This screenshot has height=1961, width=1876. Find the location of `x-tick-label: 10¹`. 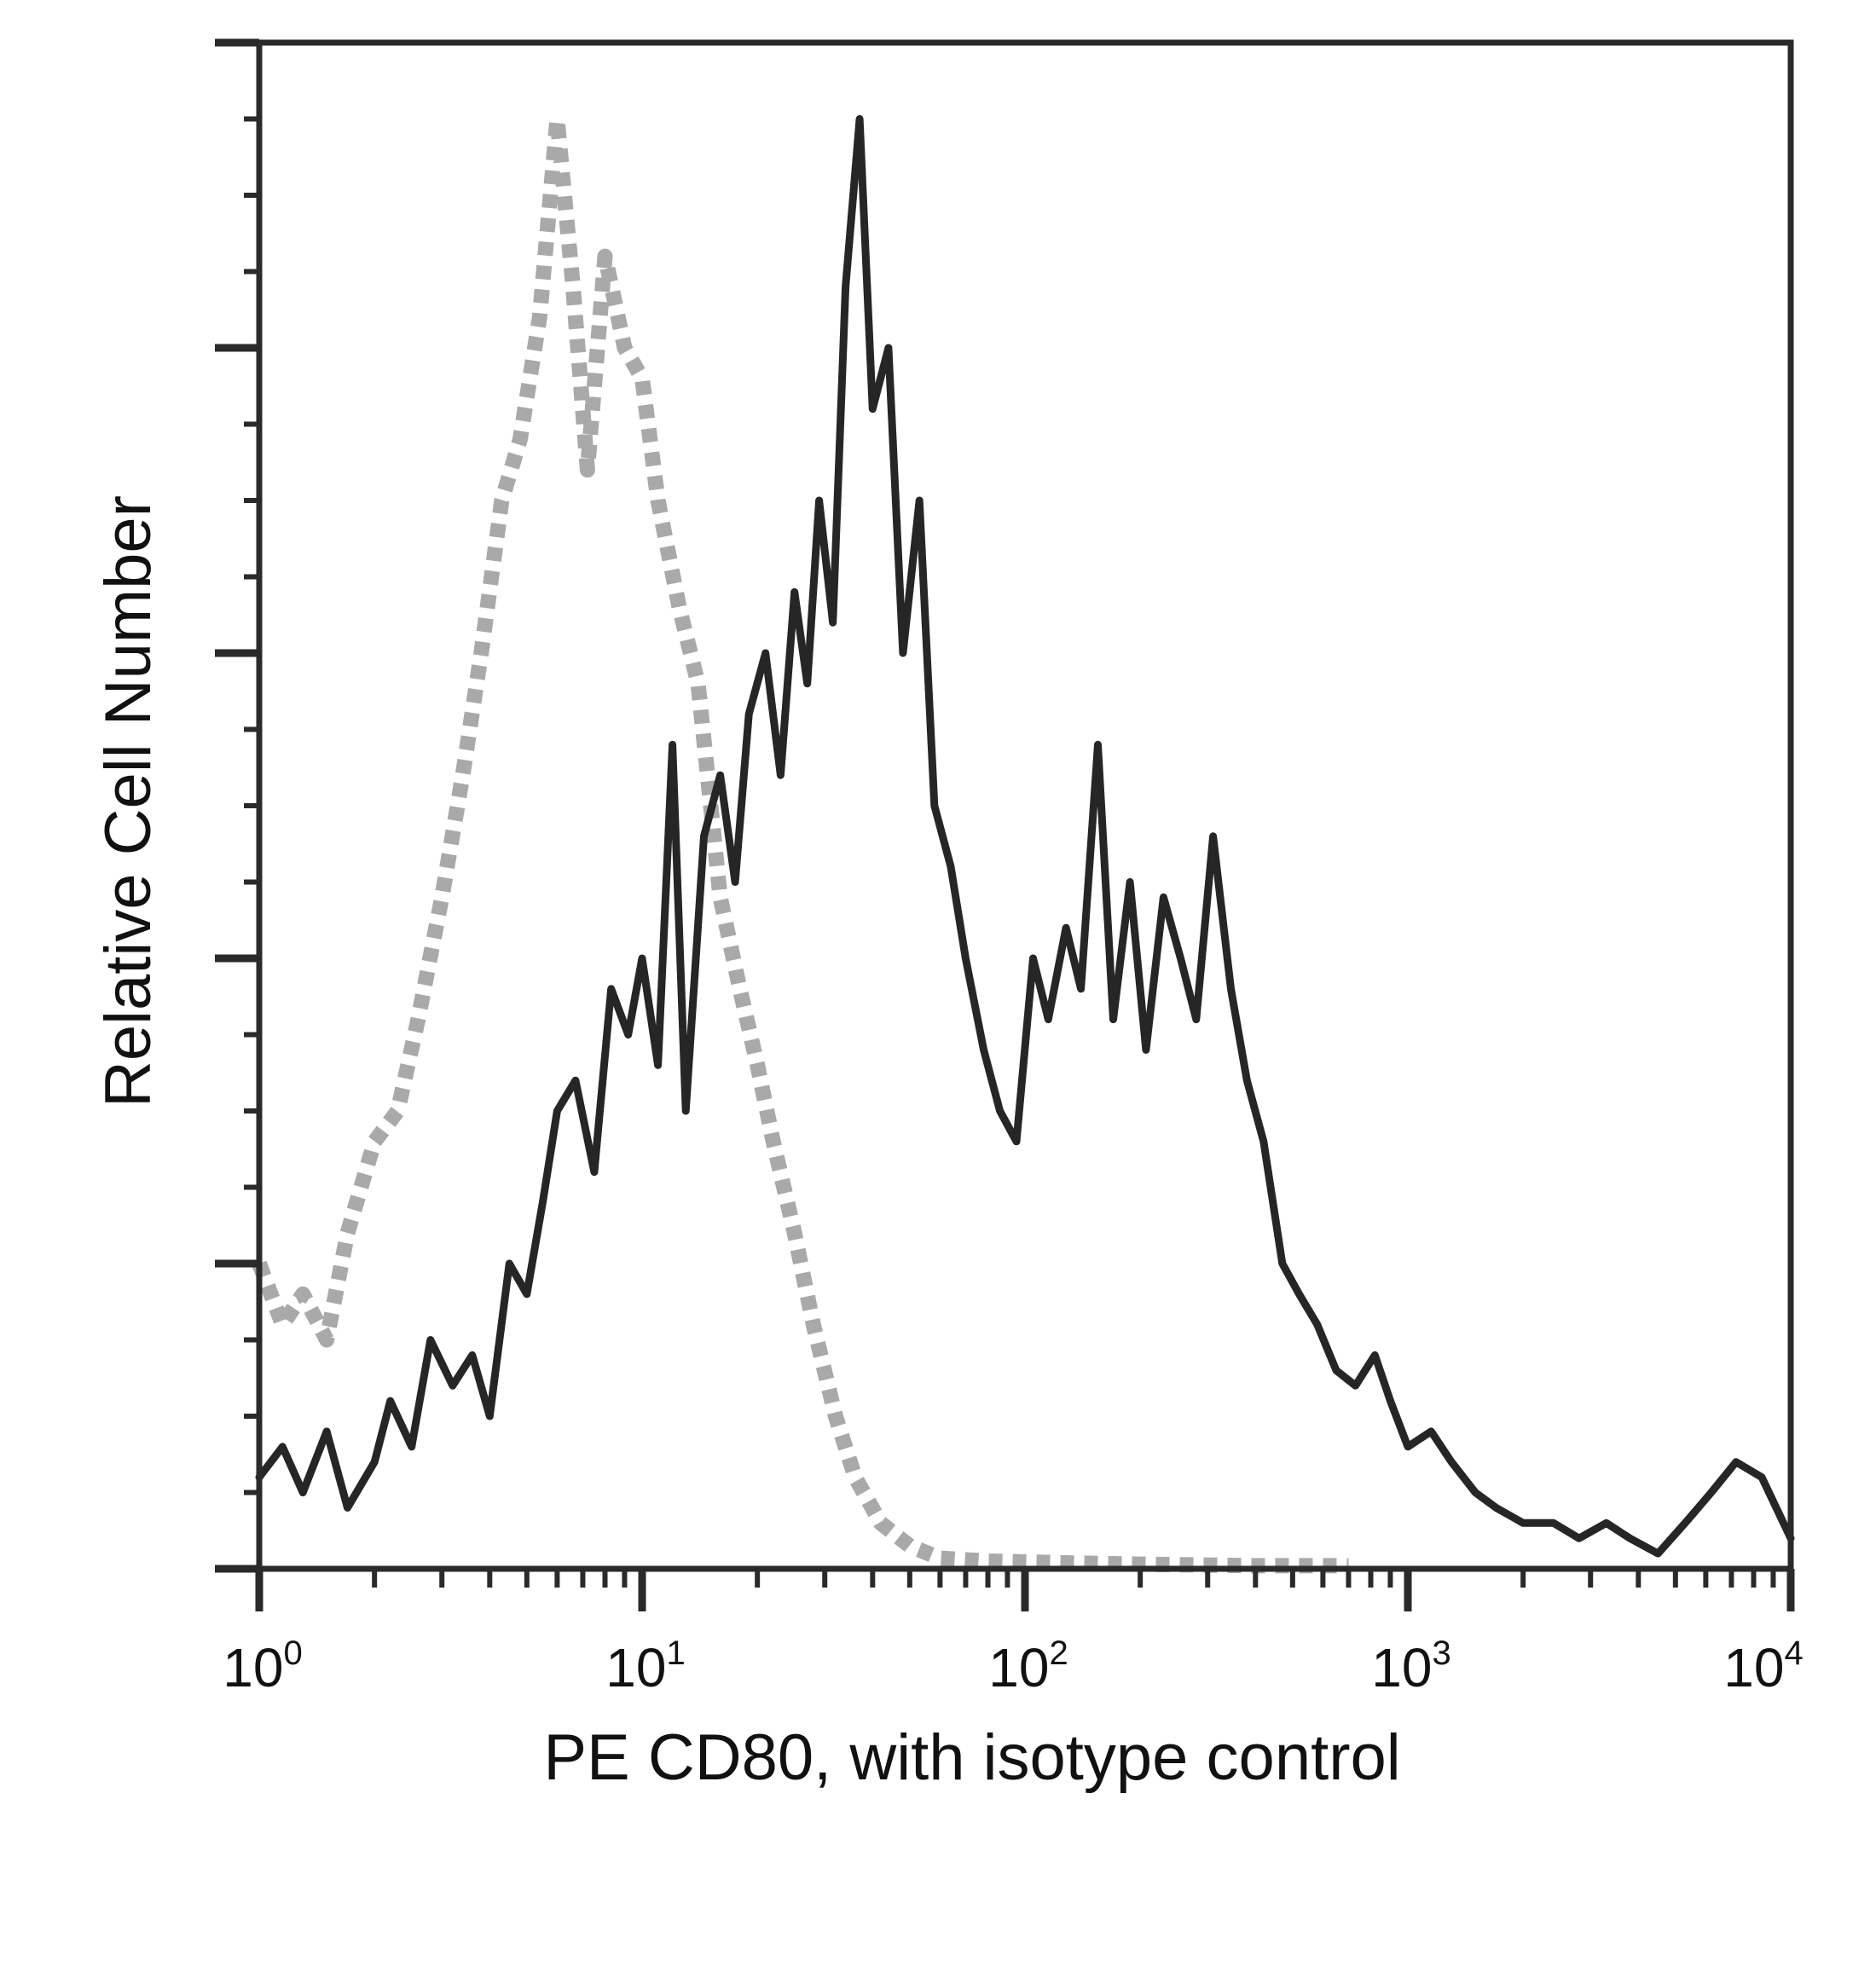

x-tick-label: 10¹ is located at coordinates (645, 1666).